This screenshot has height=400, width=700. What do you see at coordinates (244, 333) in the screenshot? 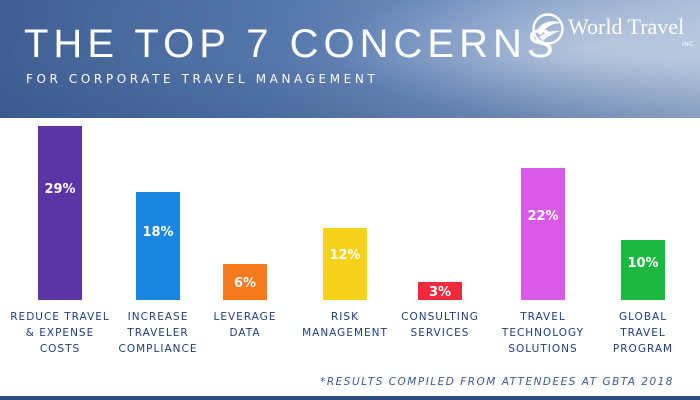
I see `category-label-3-line-2: DATA` at bounding box center [244, 333].